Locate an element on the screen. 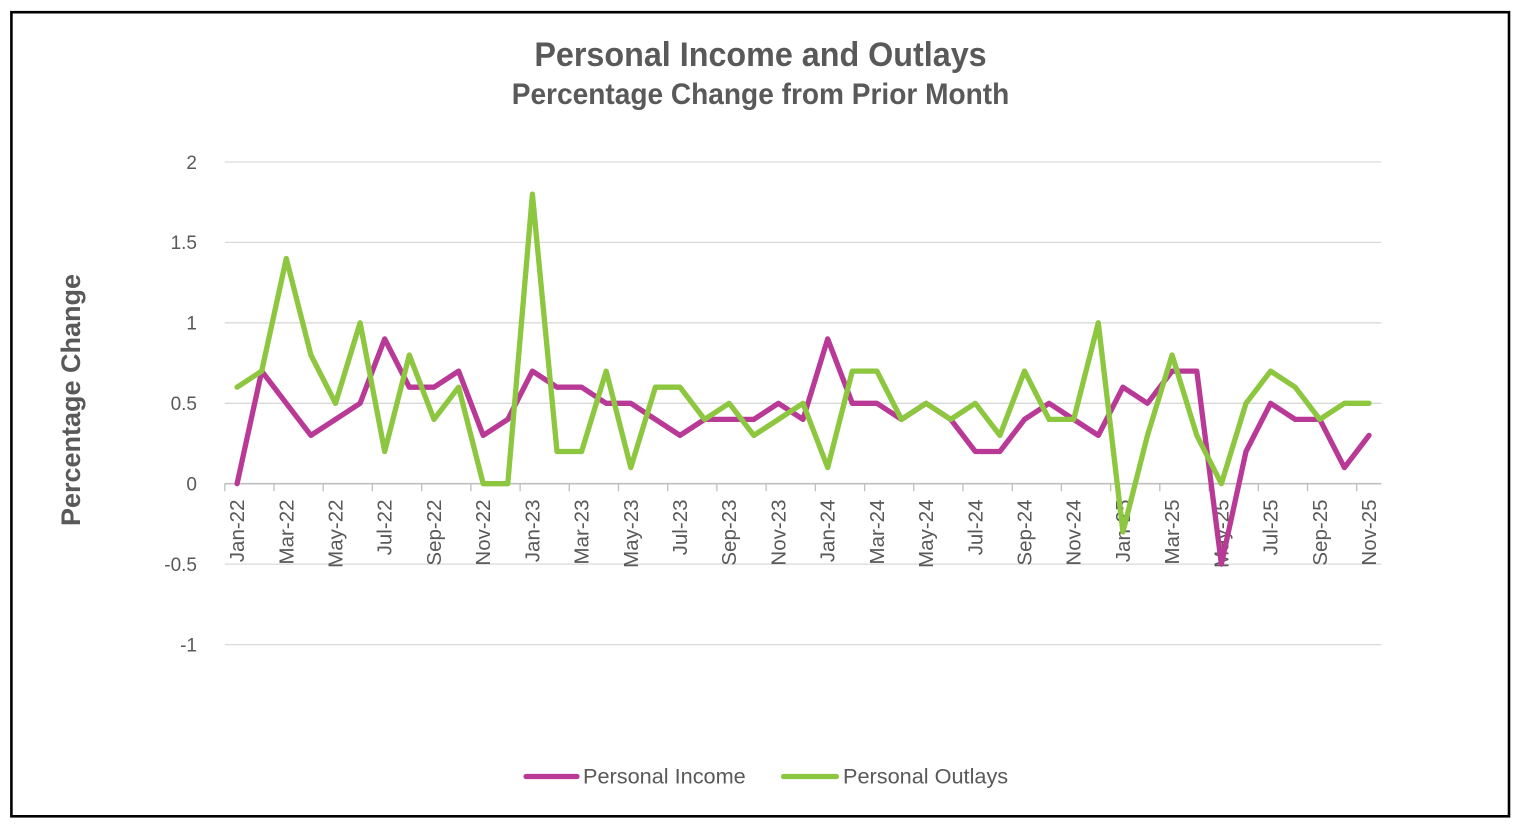  svg-text: Nov-22 is located at coordinates (483, 533).